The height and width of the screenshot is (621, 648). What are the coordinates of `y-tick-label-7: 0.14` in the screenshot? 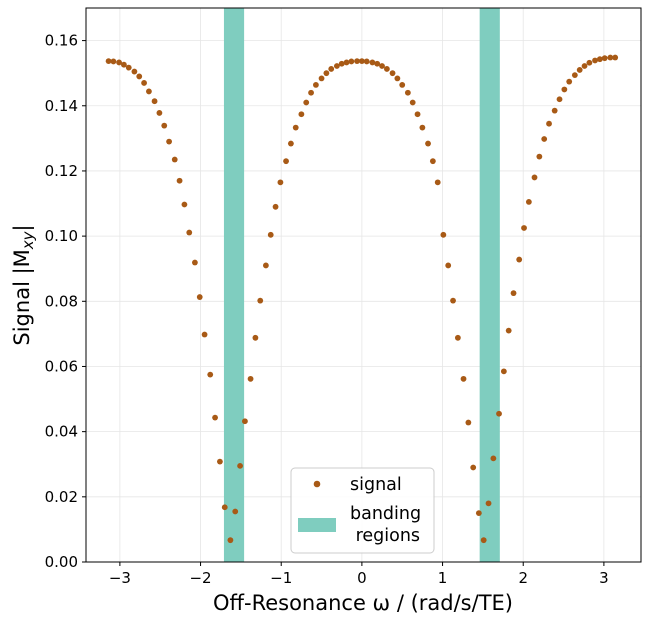 It's located at (61, 106).